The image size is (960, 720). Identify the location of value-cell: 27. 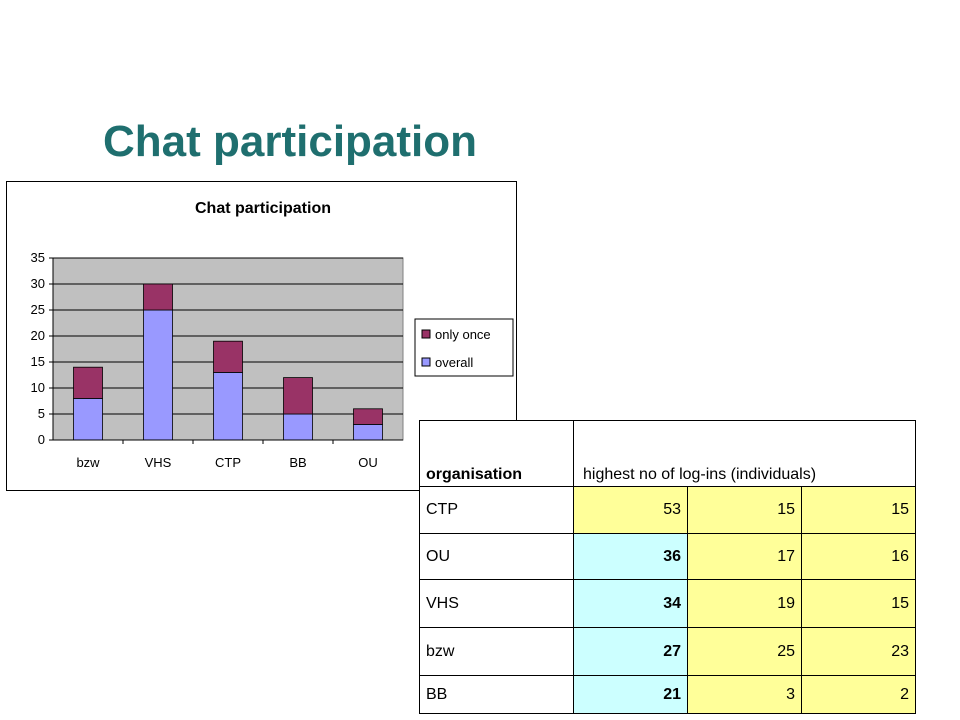
(630, 651).